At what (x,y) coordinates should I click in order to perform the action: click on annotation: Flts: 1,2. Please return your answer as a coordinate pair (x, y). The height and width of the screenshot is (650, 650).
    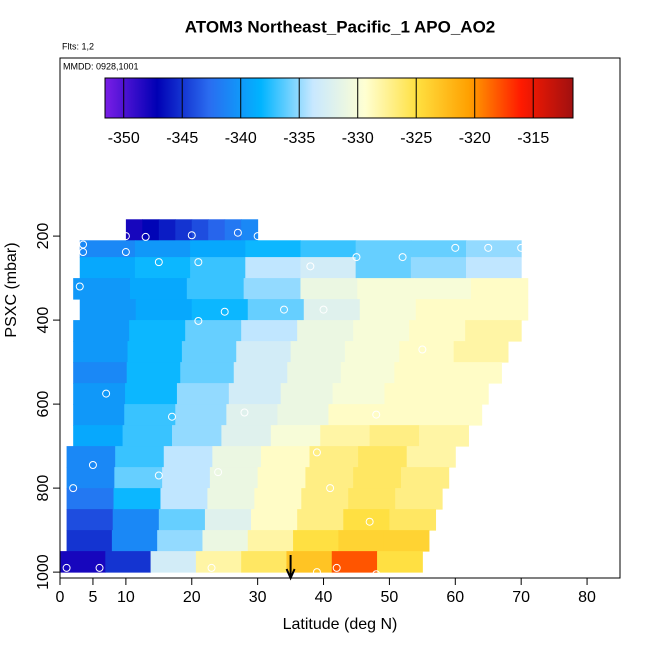
    Looking at the image, I should click on (78, 46).